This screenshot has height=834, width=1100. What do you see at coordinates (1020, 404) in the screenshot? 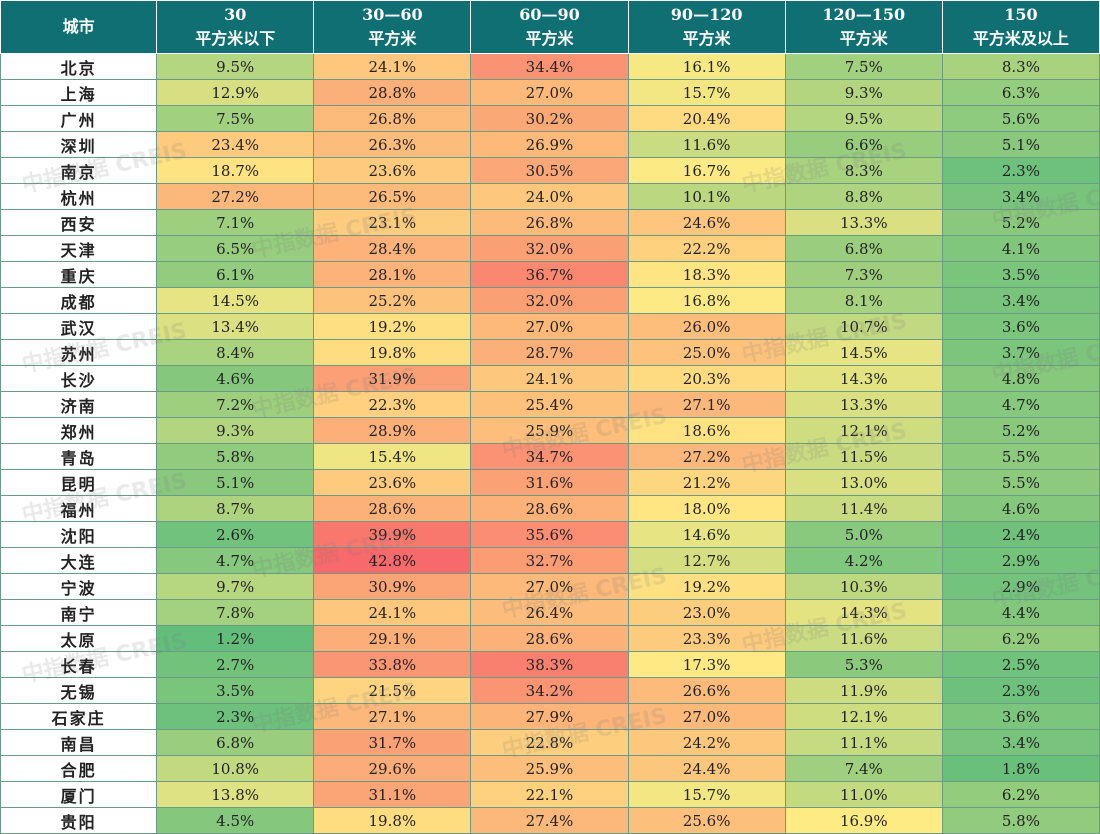
I see `value-cell: 4.7%` at bounding box center [1020, 404].